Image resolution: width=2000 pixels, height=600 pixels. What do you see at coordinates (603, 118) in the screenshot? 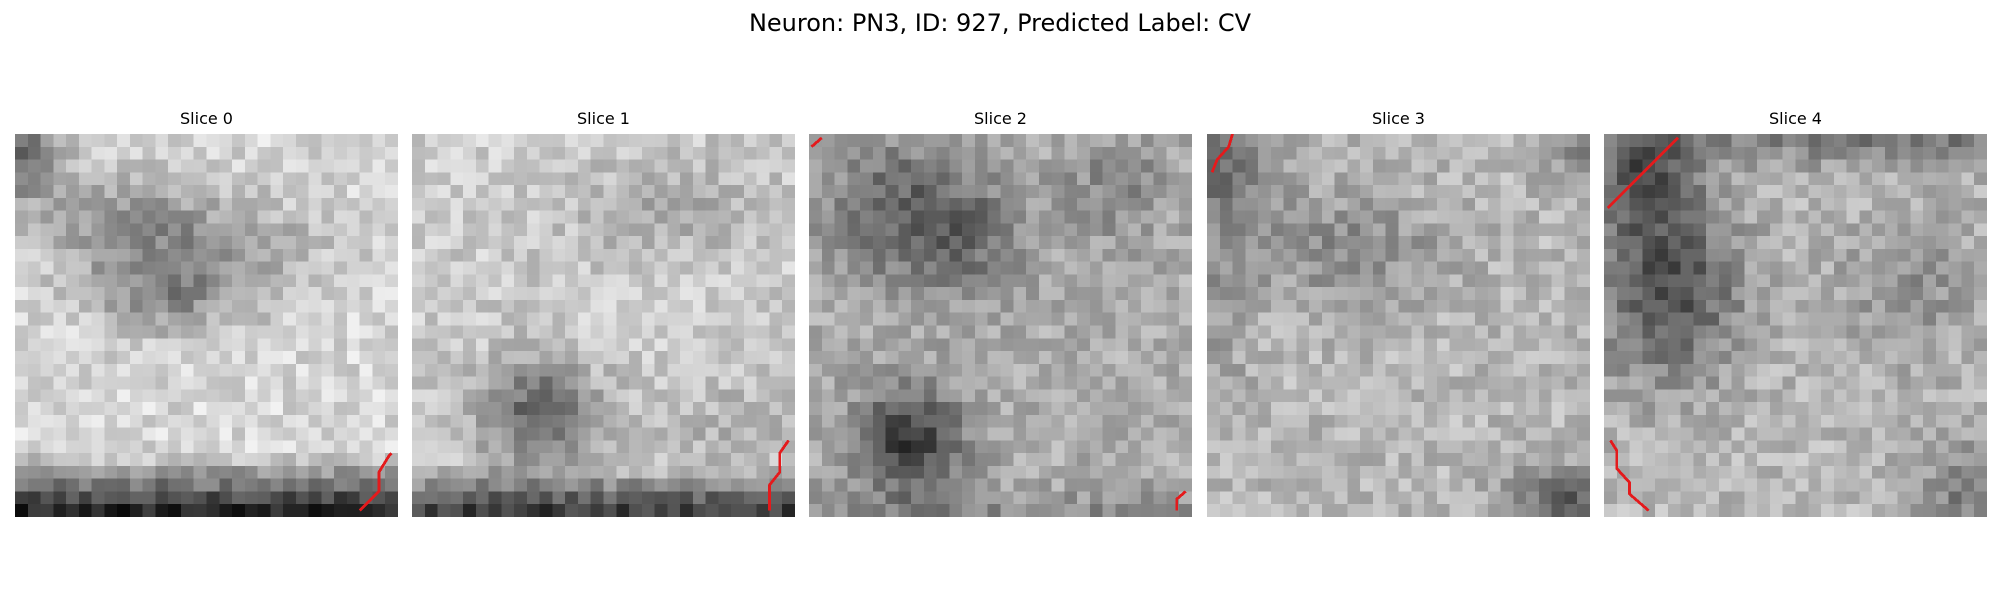
I see `slice-title-1: Slice 1` at bounding box center [603, 118].